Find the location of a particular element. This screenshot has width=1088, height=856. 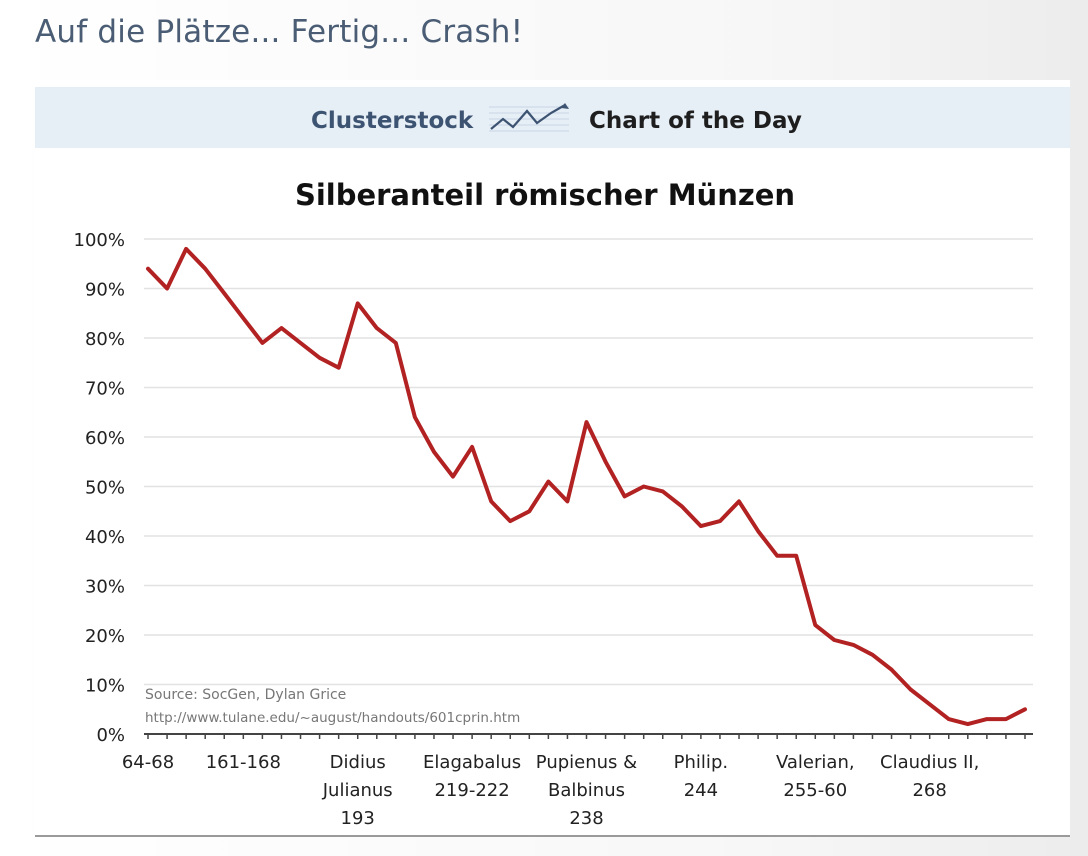

y-tick-label: 70% is located at coordinates (105, 389).